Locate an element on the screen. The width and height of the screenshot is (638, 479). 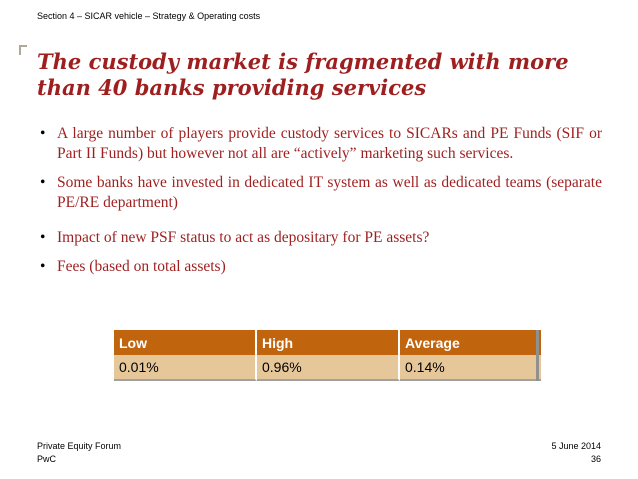
fees-cell-high: 0.96% is located at coordinates (328, 368).